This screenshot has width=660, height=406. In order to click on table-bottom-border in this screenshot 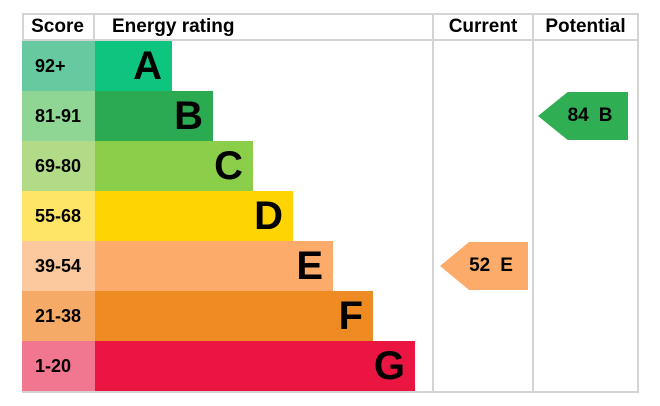, I will do `click(330, 392)`.